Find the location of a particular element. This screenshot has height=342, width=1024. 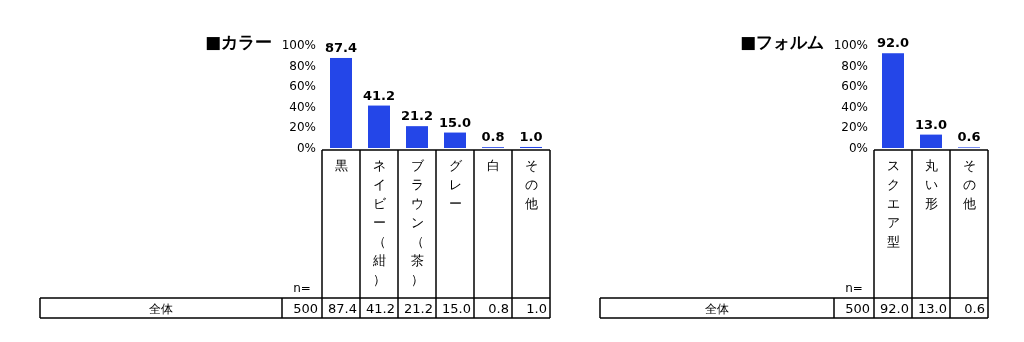

data-label: 0.6 is located at coordinates (974, 308).